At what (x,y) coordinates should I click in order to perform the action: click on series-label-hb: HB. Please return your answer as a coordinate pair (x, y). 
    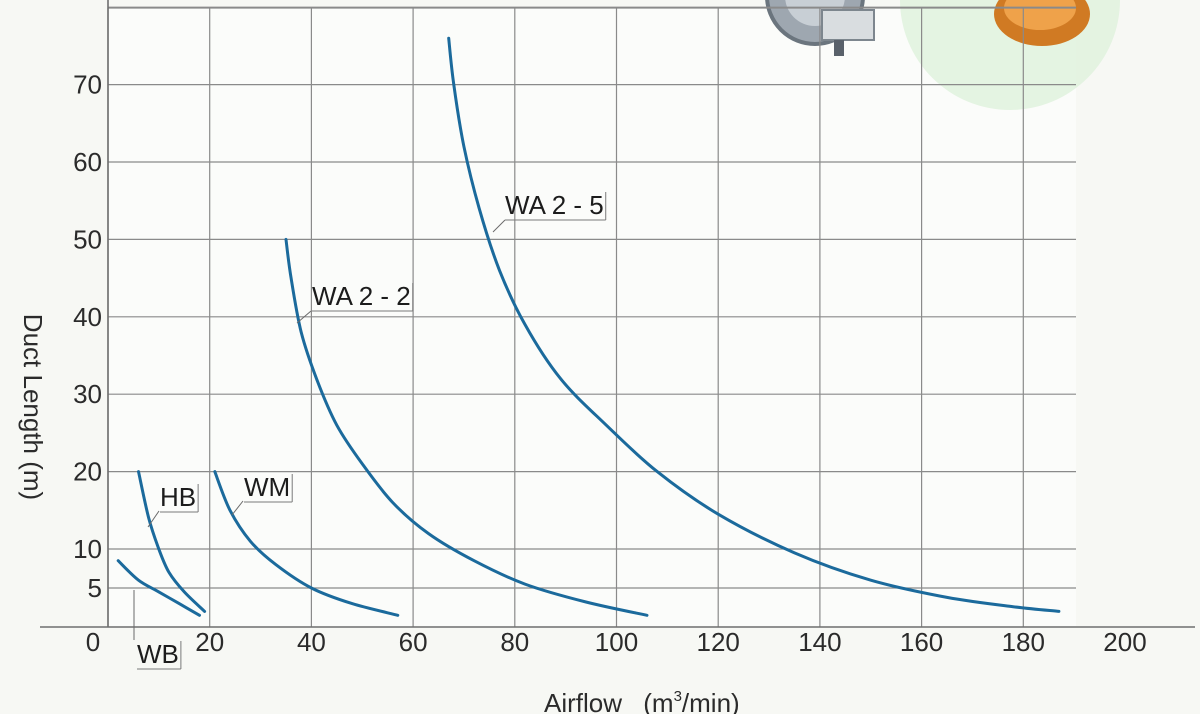
    Looking at the image, I should click on (178, 497).